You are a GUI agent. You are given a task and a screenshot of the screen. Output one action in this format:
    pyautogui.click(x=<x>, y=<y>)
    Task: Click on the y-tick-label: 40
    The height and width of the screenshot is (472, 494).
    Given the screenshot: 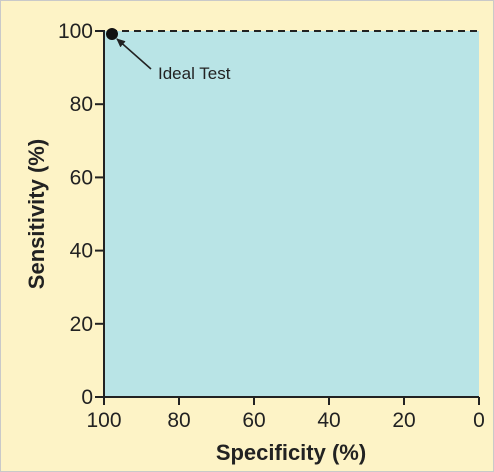 What is the action you would take?
    pyautogui.click(x=81, y=251)
    